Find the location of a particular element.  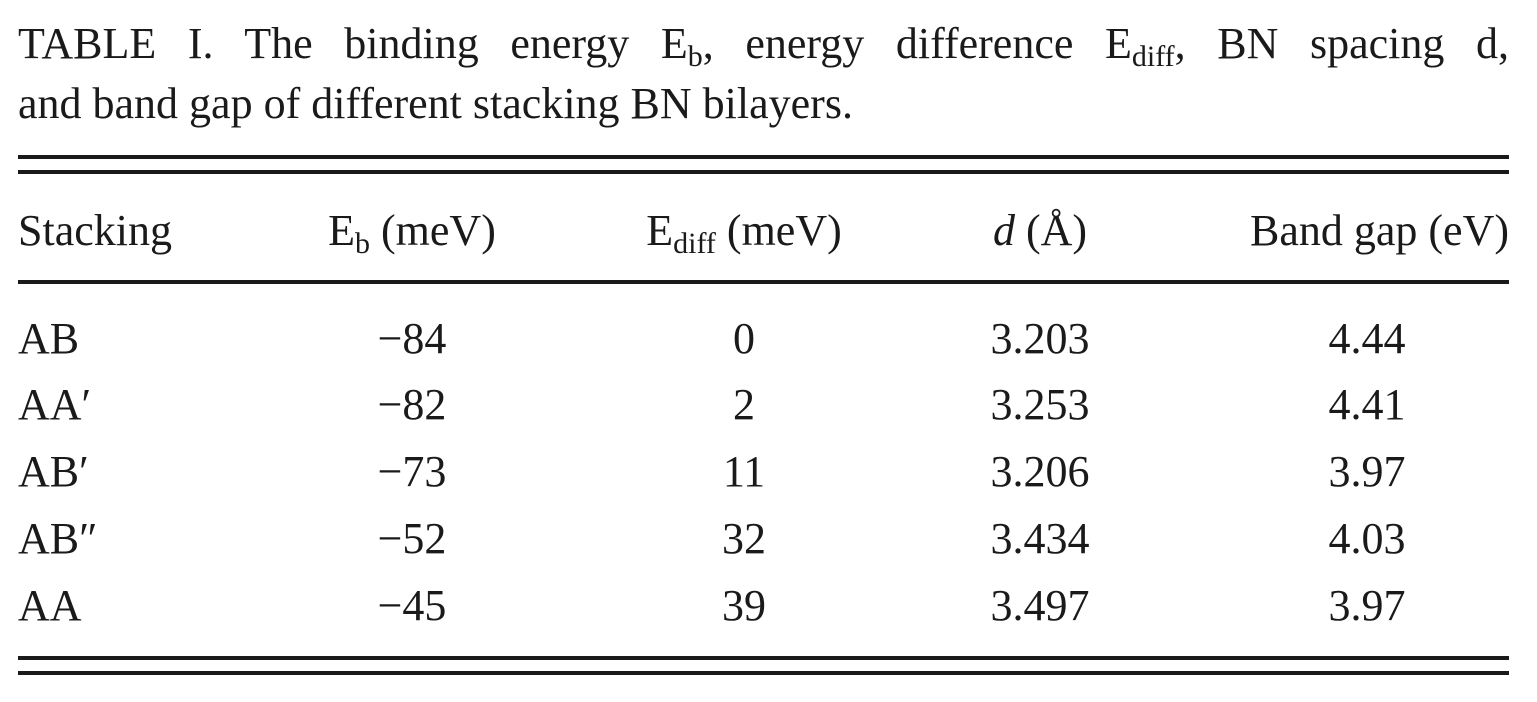

header-eb-sub: b is located at coordinates (363, 243).